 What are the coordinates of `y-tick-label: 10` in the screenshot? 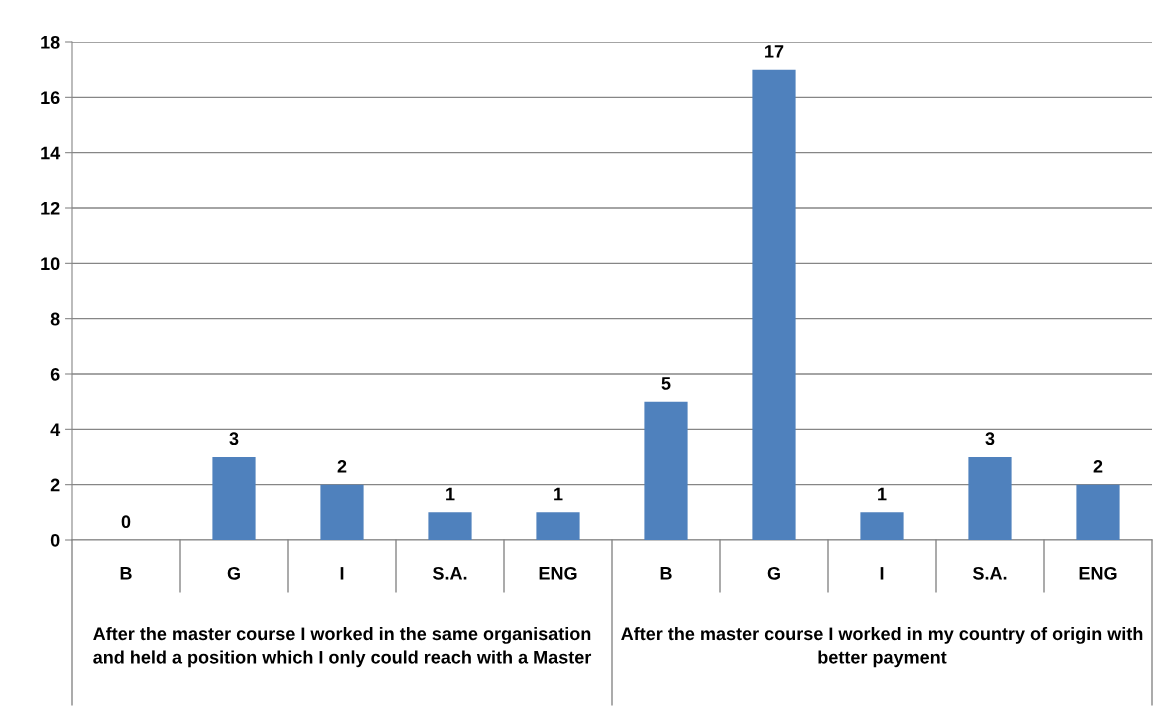 It's located at (50, 264).